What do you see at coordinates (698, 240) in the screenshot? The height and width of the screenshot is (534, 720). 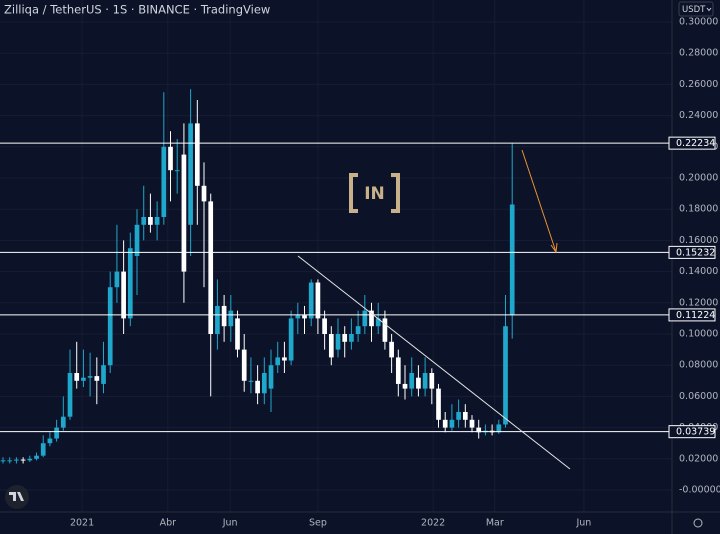 I see `y-tick-label: 0.16000` at bounding box center [698, 240].